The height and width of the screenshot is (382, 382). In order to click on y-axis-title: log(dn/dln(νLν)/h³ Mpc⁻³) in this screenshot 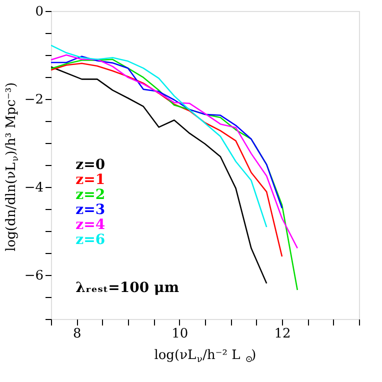, I will do `click(12, 167)`.